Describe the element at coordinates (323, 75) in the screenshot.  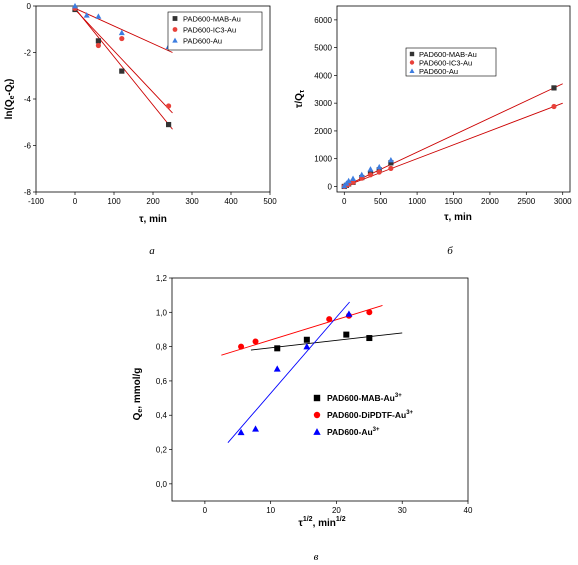
I see `y-tick-label: 4000` at that location.